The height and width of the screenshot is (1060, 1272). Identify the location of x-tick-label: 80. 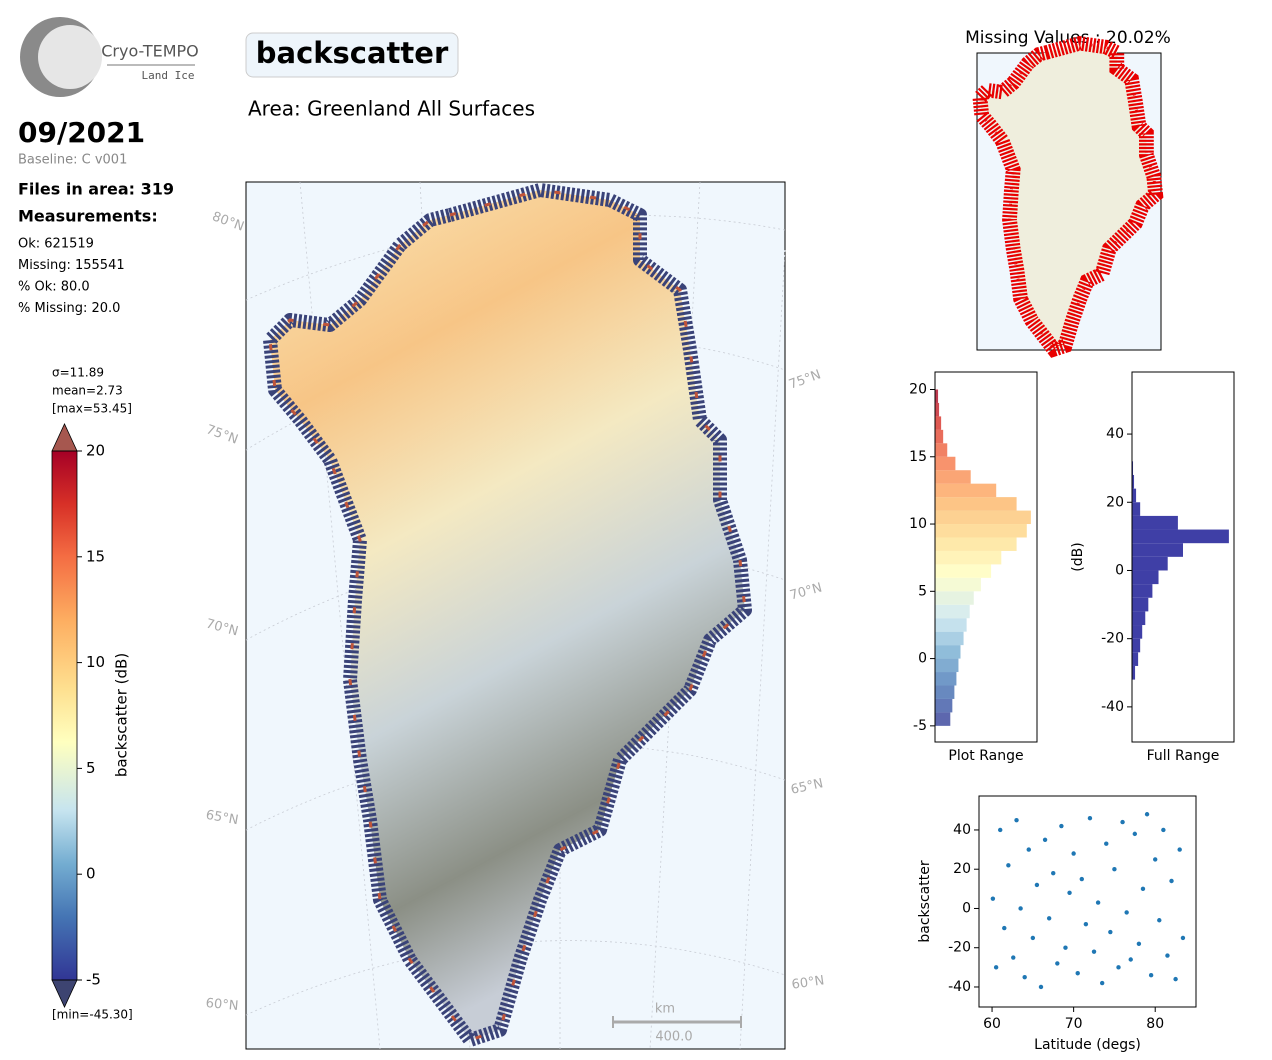
(1155, 1024).